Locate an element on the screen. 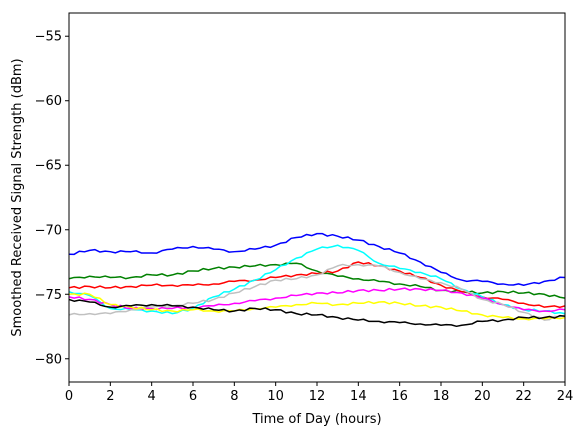 This screenshot has height=436, width=583. x-tick-label: 14 is located at coordinates (358, 396).